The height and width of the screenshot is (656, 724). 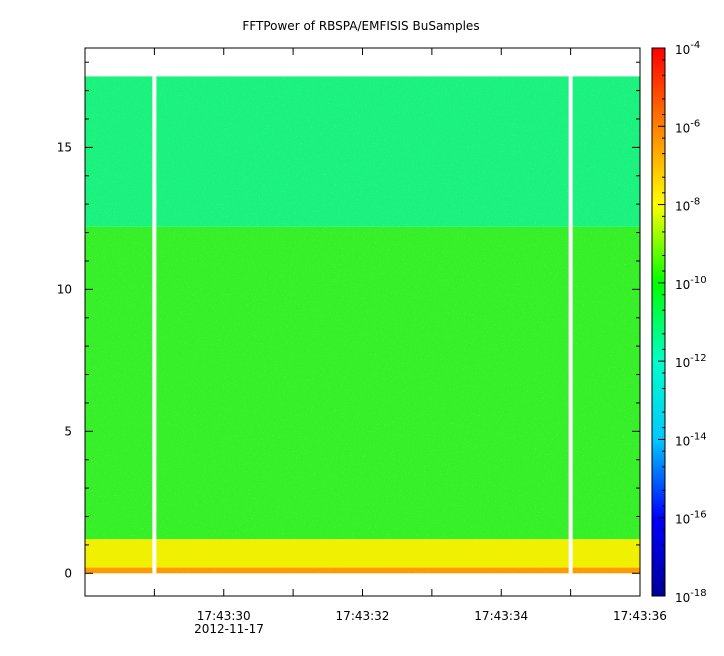 I want to click on x-tick-label: 17:43:30, so click(x=224, y=616).